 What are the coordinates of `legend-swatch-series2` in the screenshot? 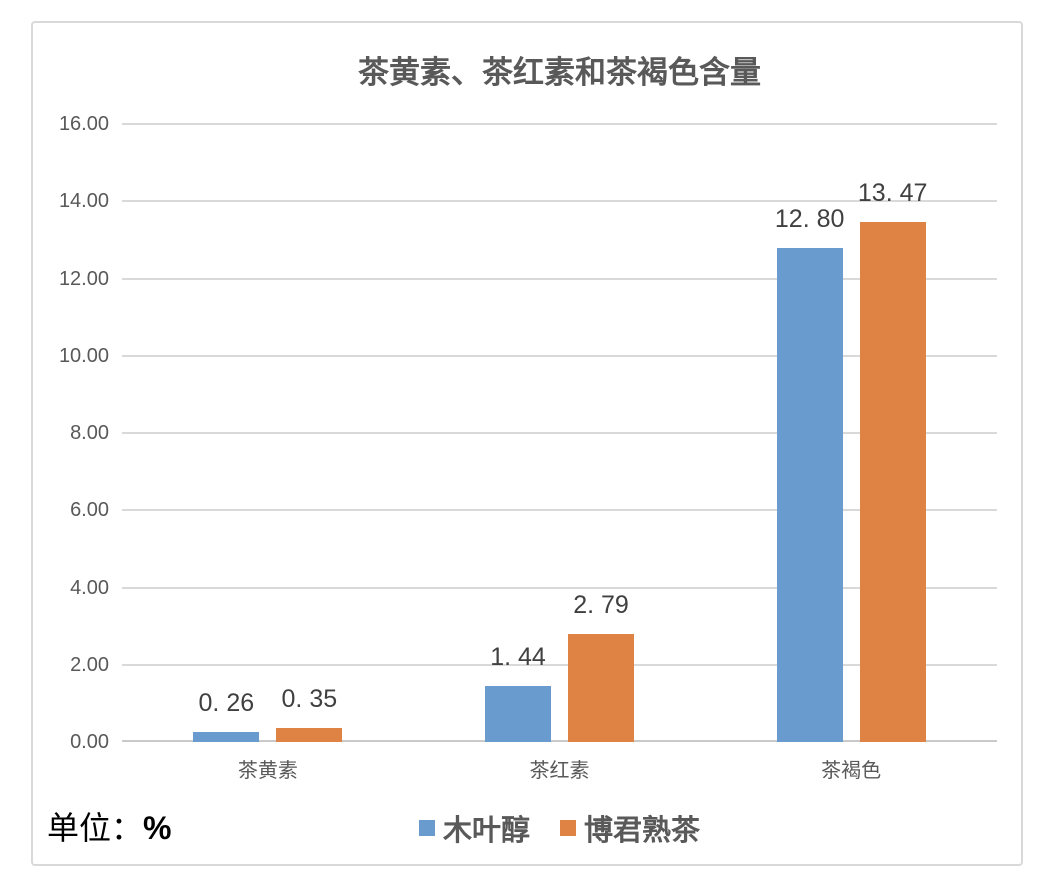 It's located at (568, 828).